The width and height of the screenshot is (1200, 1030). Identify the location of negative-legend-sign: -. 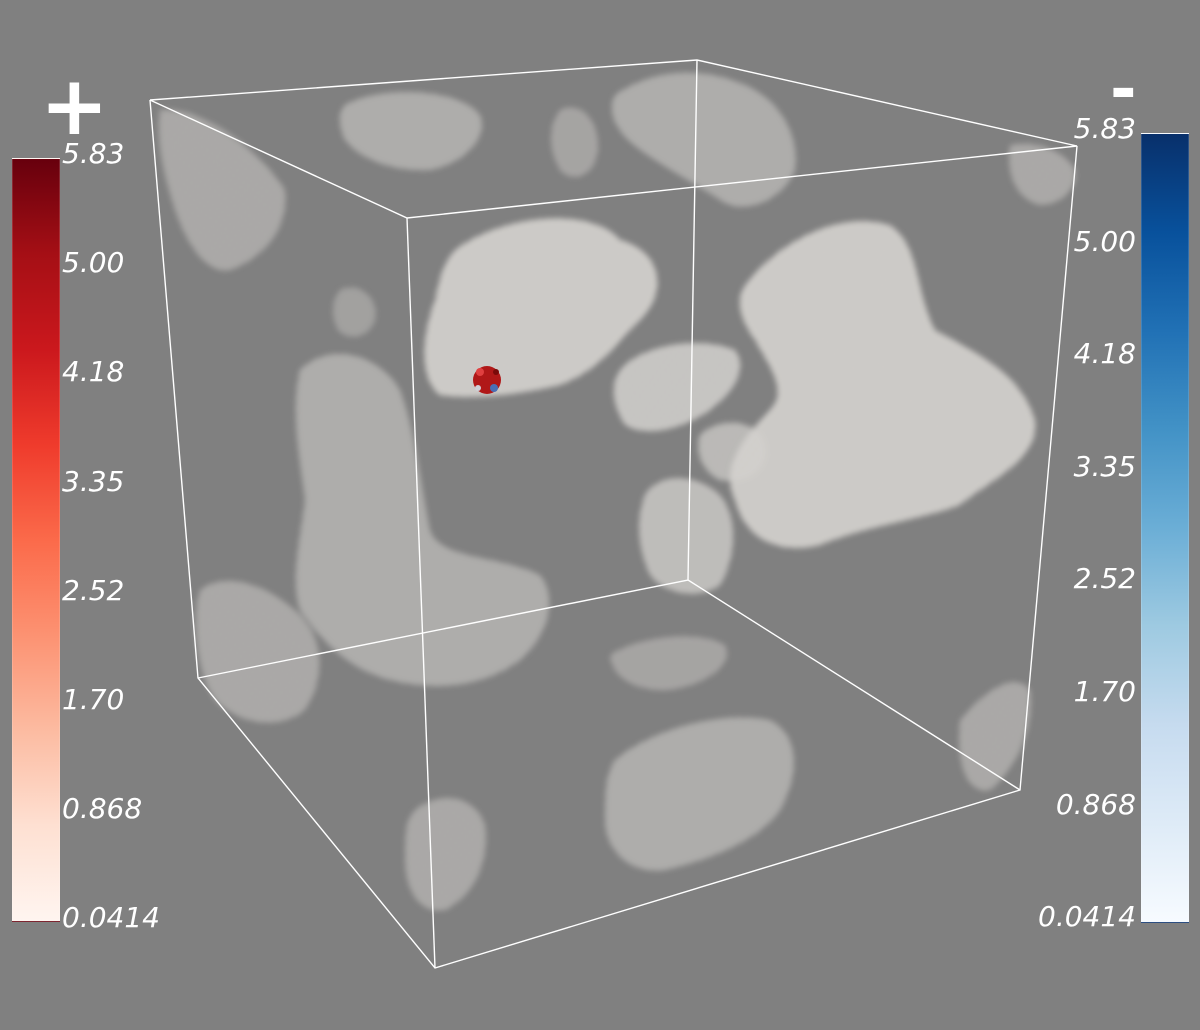
(1123, 90).